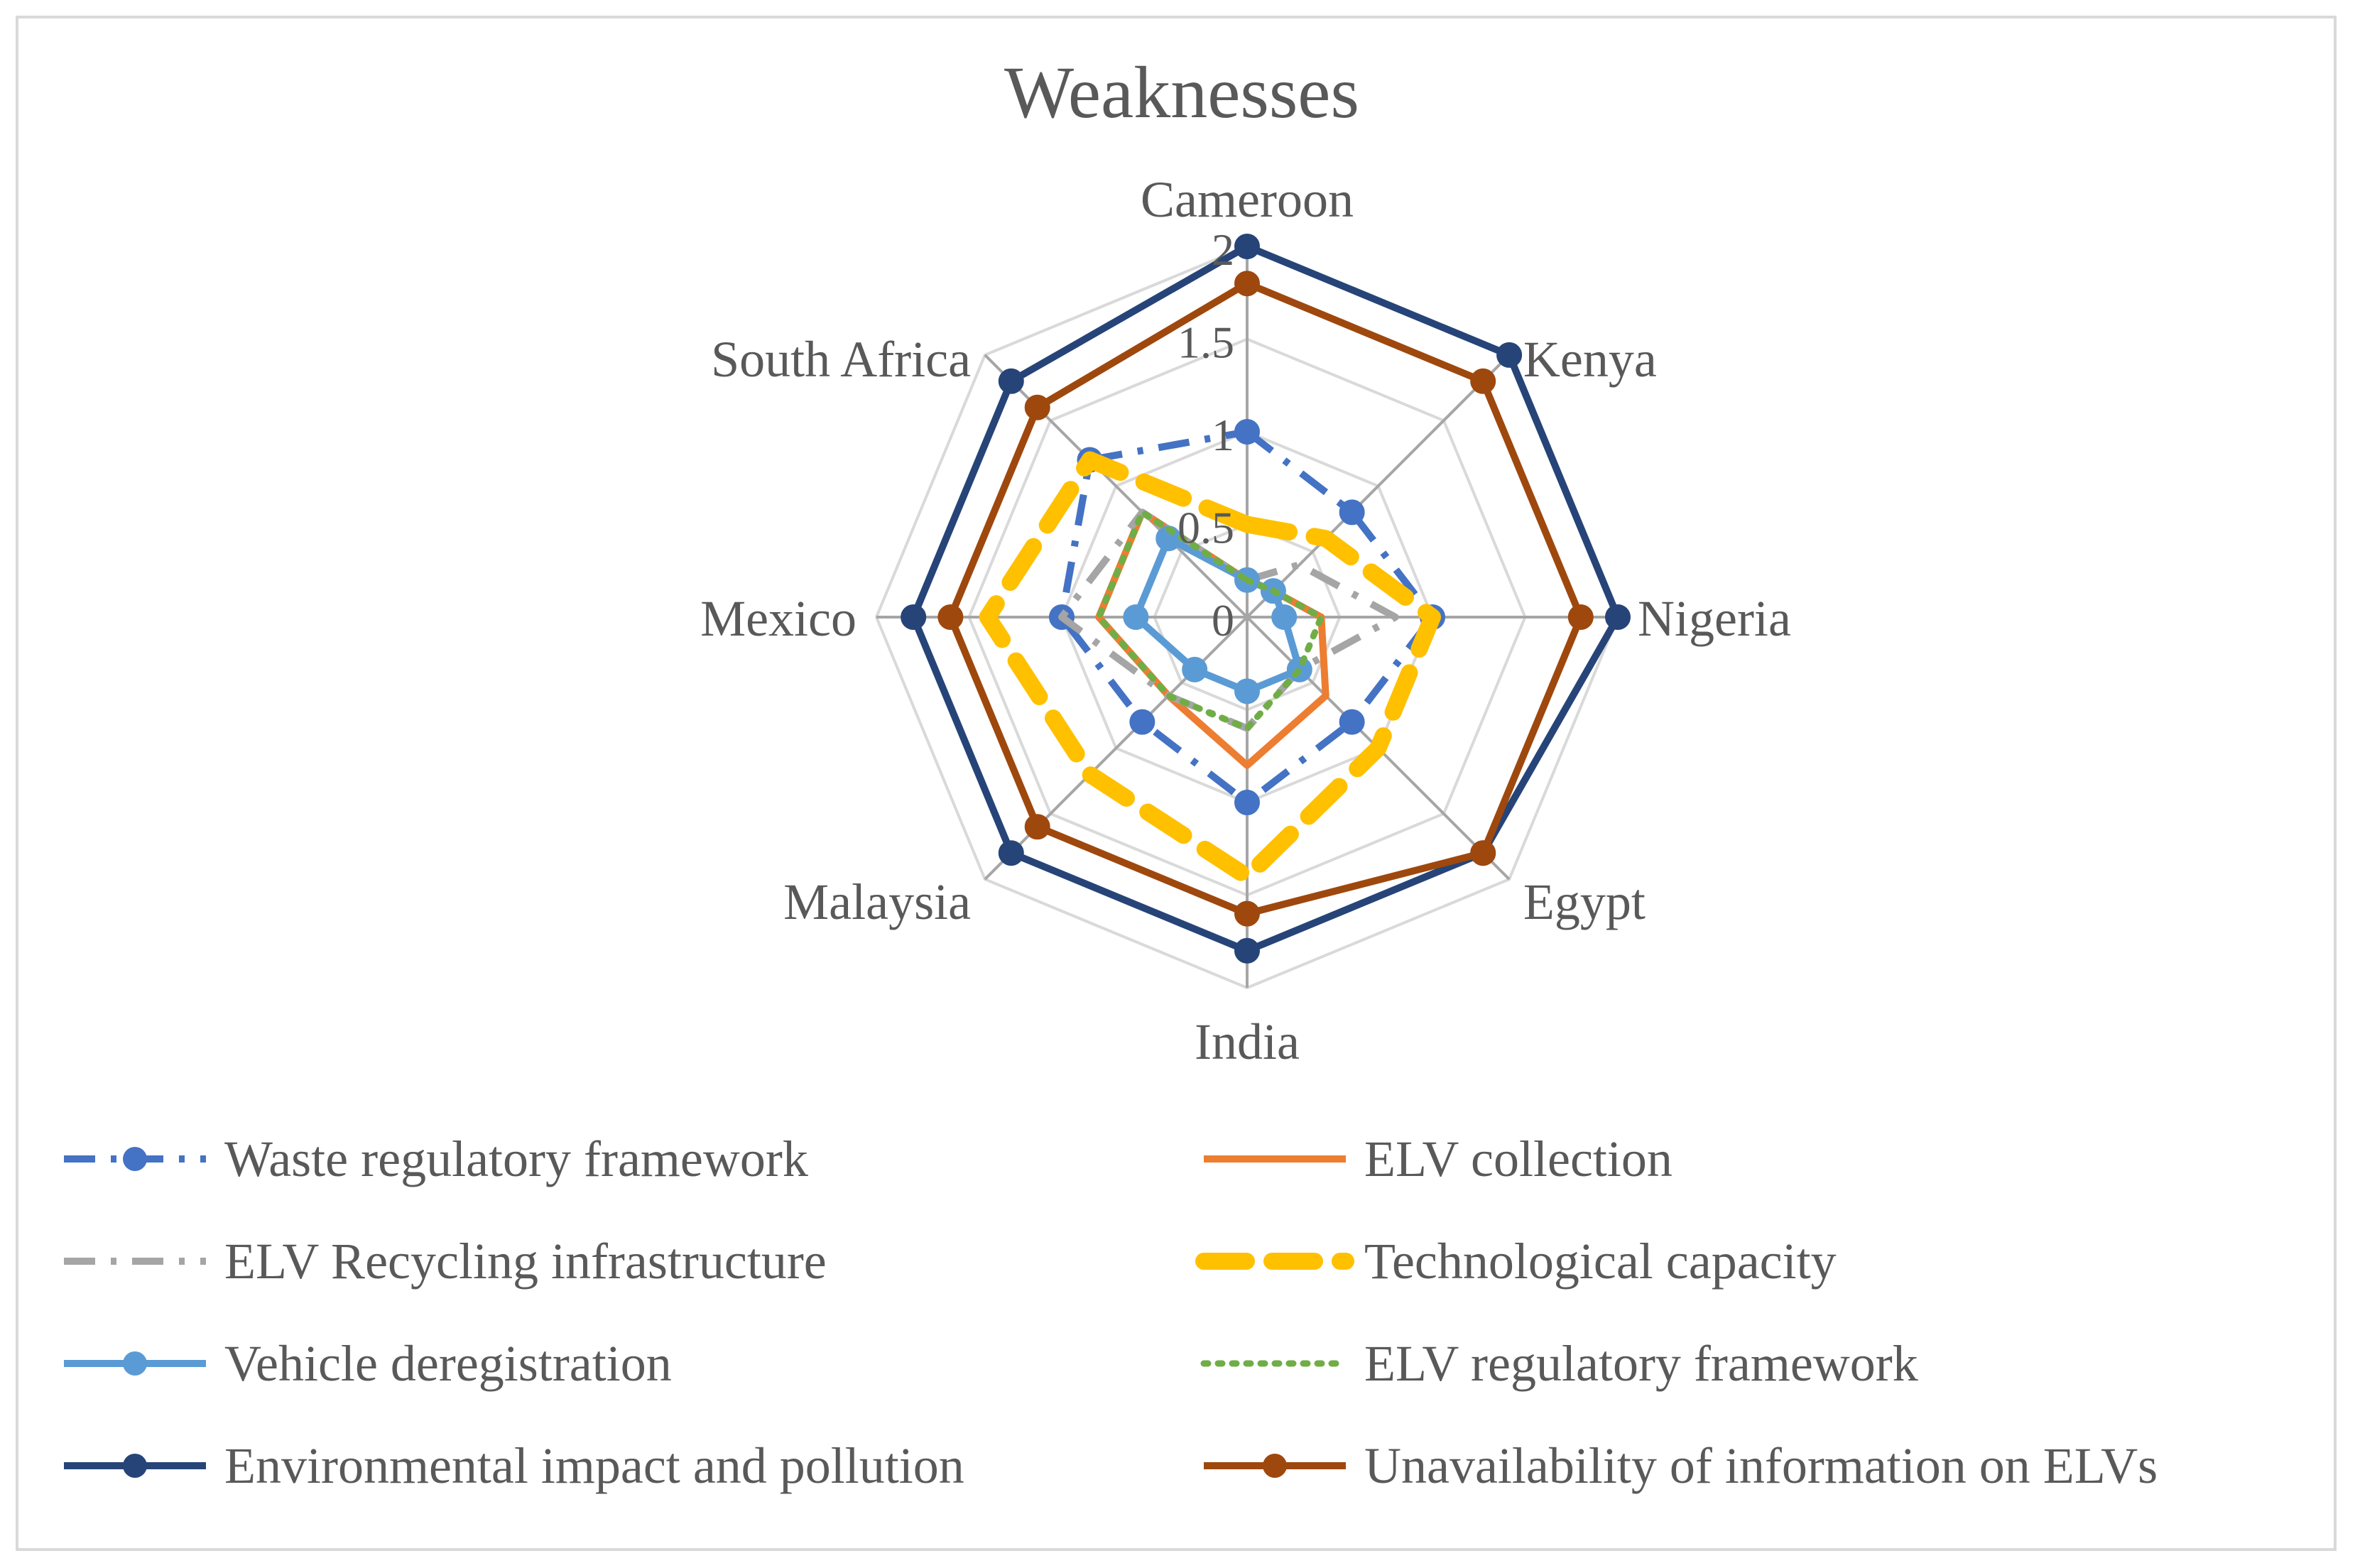  What do you see at coordinates (1247, 200) in the screenshot?
I see `category-label: Cameroon` at bounding box center [1247, 200].